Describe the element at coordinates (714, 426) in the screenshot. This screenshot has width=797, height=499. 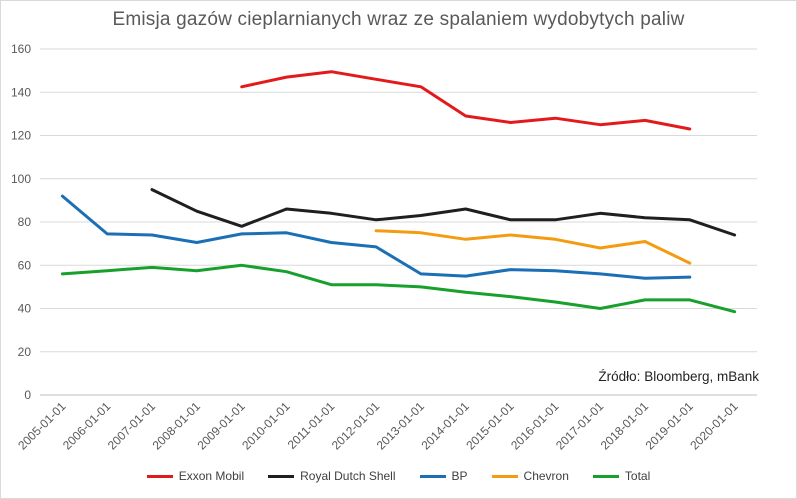
I see `x-tick-label: 2020-01-01` at that location.